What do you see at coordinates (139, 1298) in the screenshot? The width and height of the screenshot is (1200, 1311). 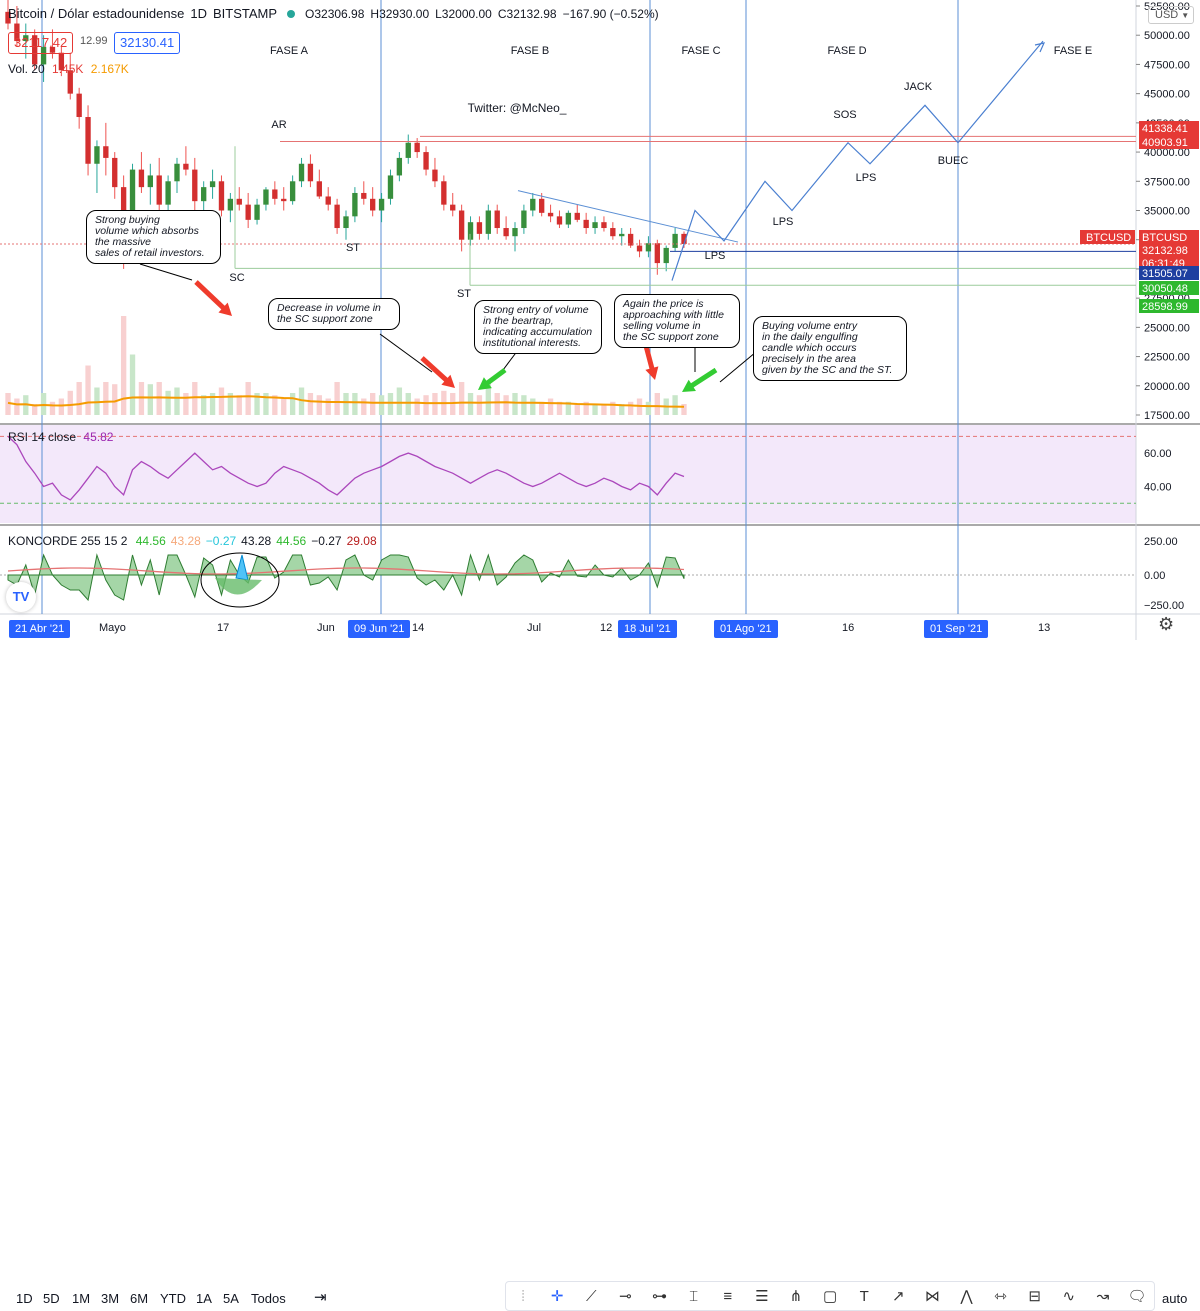 I see `timeframe-6m: 6M` at bounding box center [139, 1298].